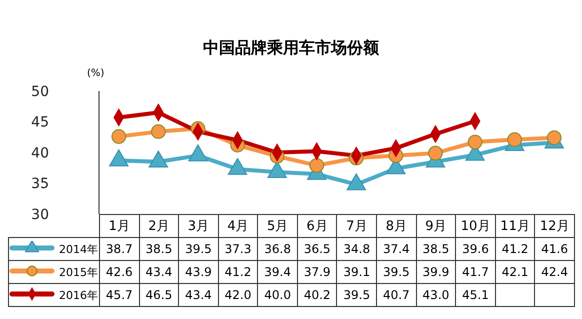 This screenshot has height=319, width=582. I want to click on x-tick-label: 9月, so click(436, 226).